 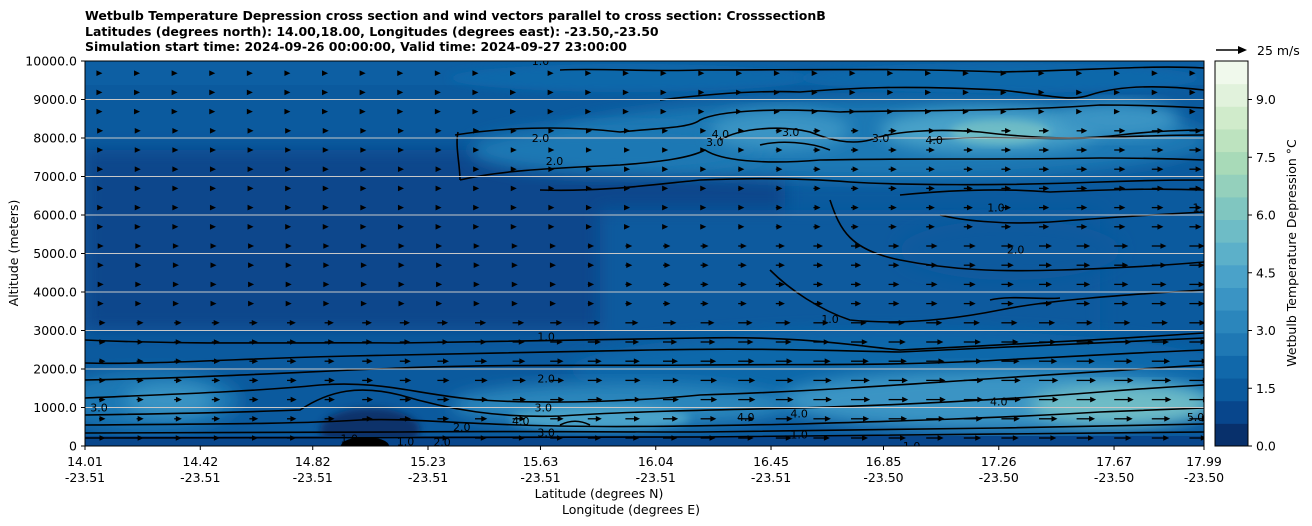 I want to click on y-tick-label: 4000.0, so click(x=55, y=292).